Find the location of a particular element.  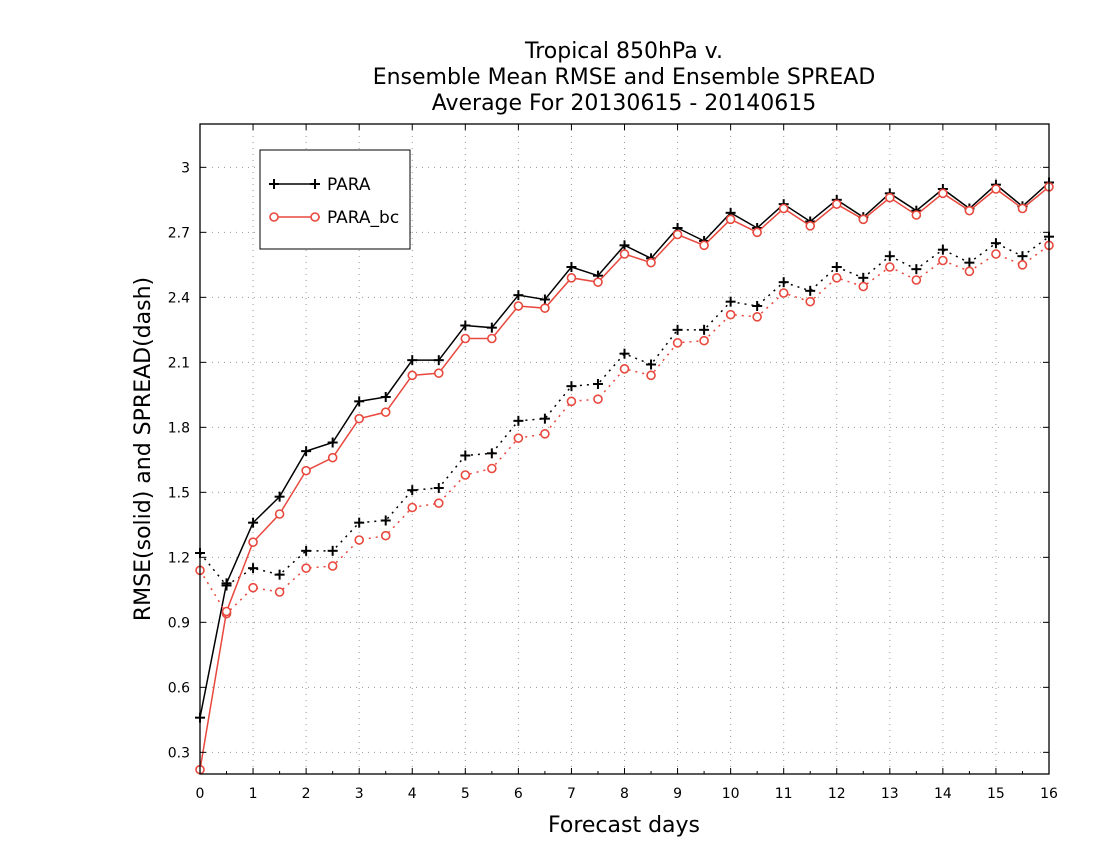

legend-item: PARA is located at coordinates (320, 185).